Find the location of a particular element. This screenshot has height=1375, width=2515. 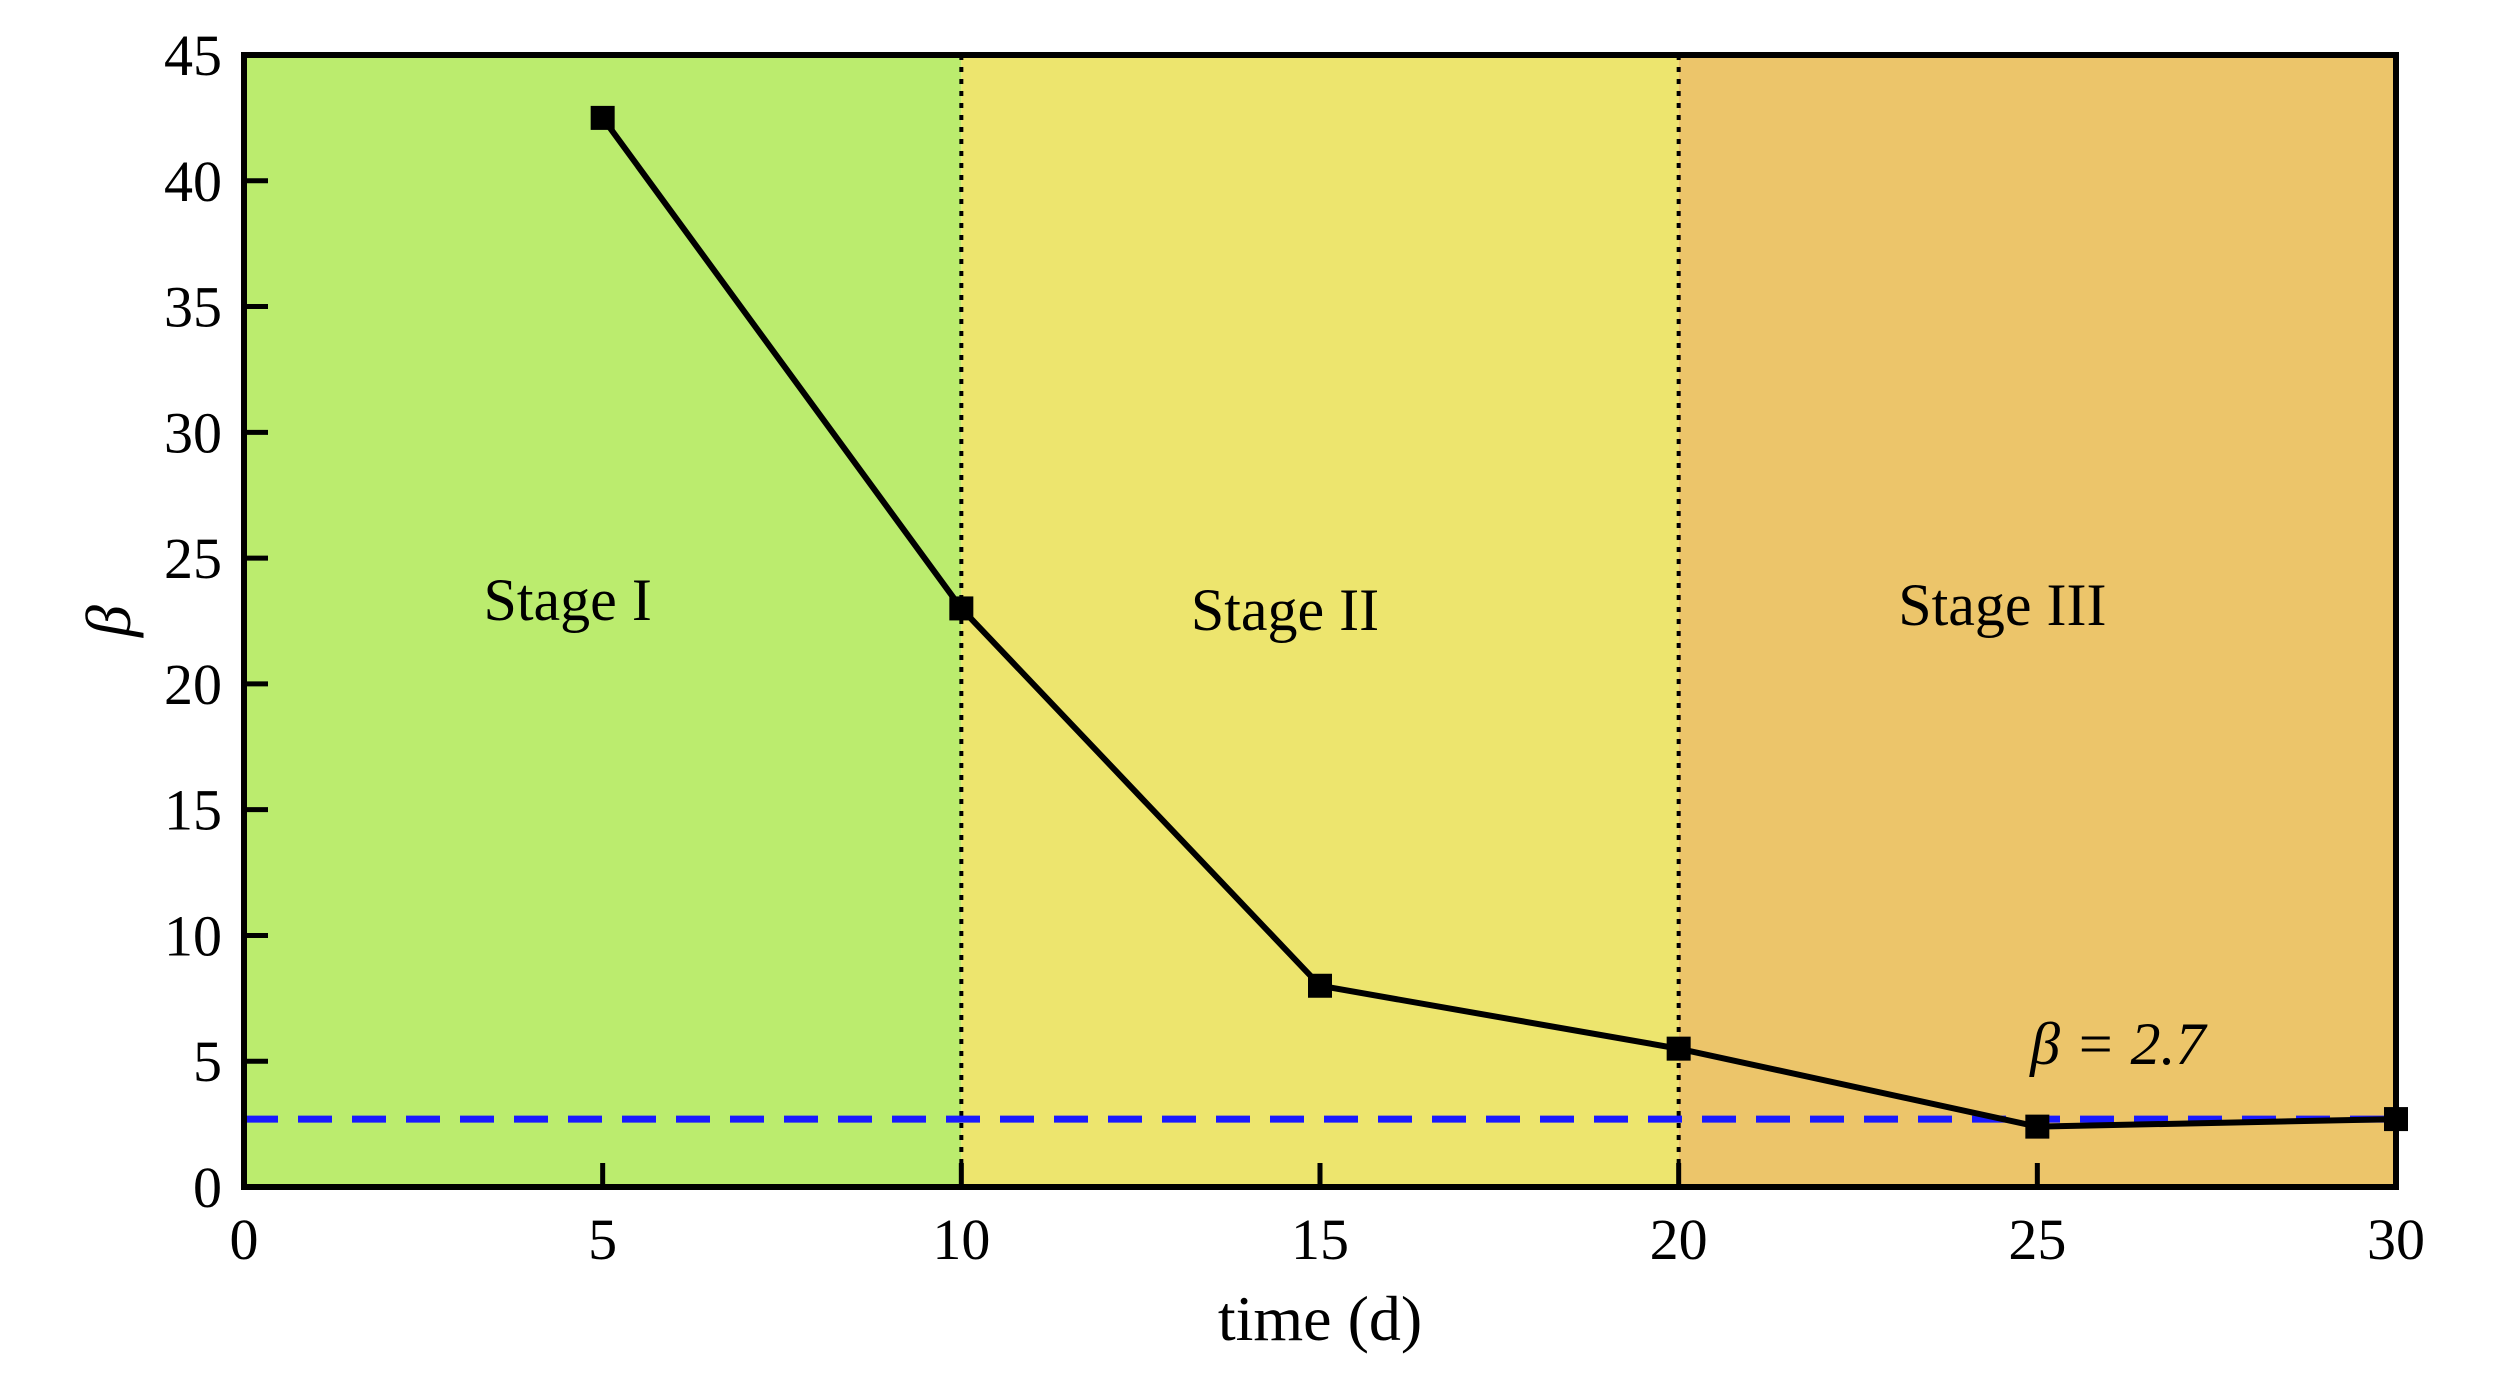

stage-label-2: Stage II is located at coordinates (1285, 610).